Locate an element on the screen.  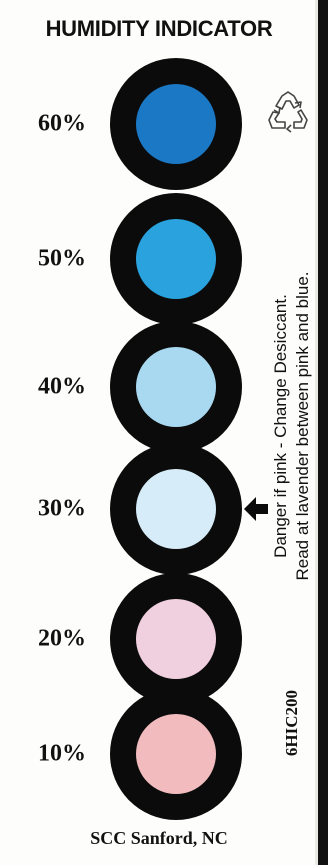
indicator-label: 20% is located at coordinates (62, 638).